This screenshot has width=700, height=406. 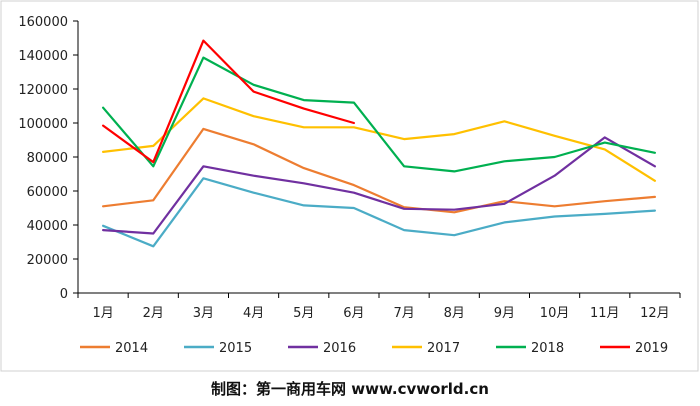 What do you see at coordinates (102, 313) in the screenshot?
I see `x-tick-label: 1月` at bounding box center [102, 313].